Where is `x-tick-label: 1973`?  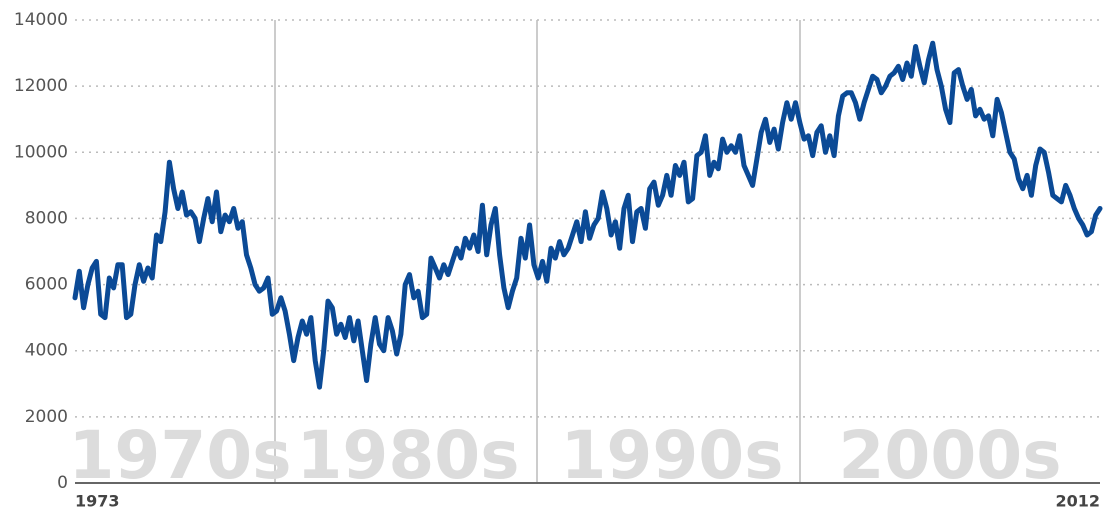
x-tick-label: 1973 is located at coordinates (97, 500).